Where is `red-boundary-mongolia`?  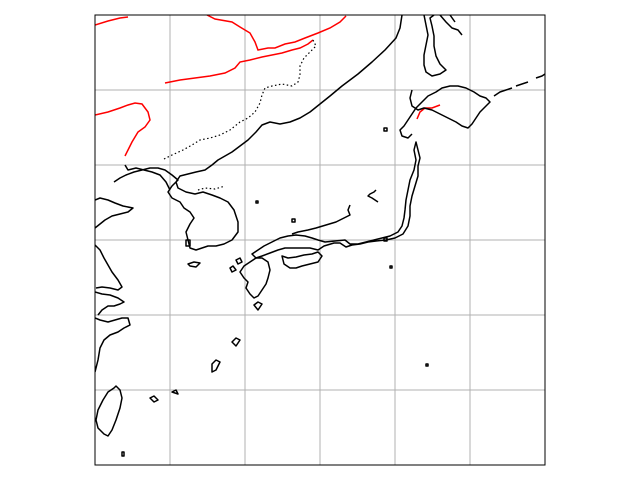 red-boundary-mongolia is located at coordinates (239, 61).